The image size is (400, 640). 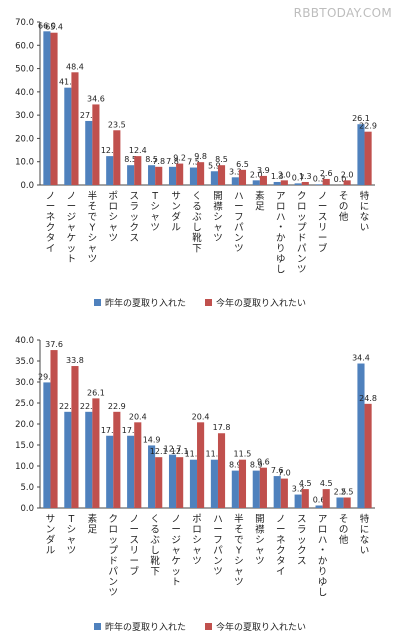 What do you see at coordinates (242, 164) in the screenshot?
I see `data-label: 6.5` at bounding box center [242, 164].